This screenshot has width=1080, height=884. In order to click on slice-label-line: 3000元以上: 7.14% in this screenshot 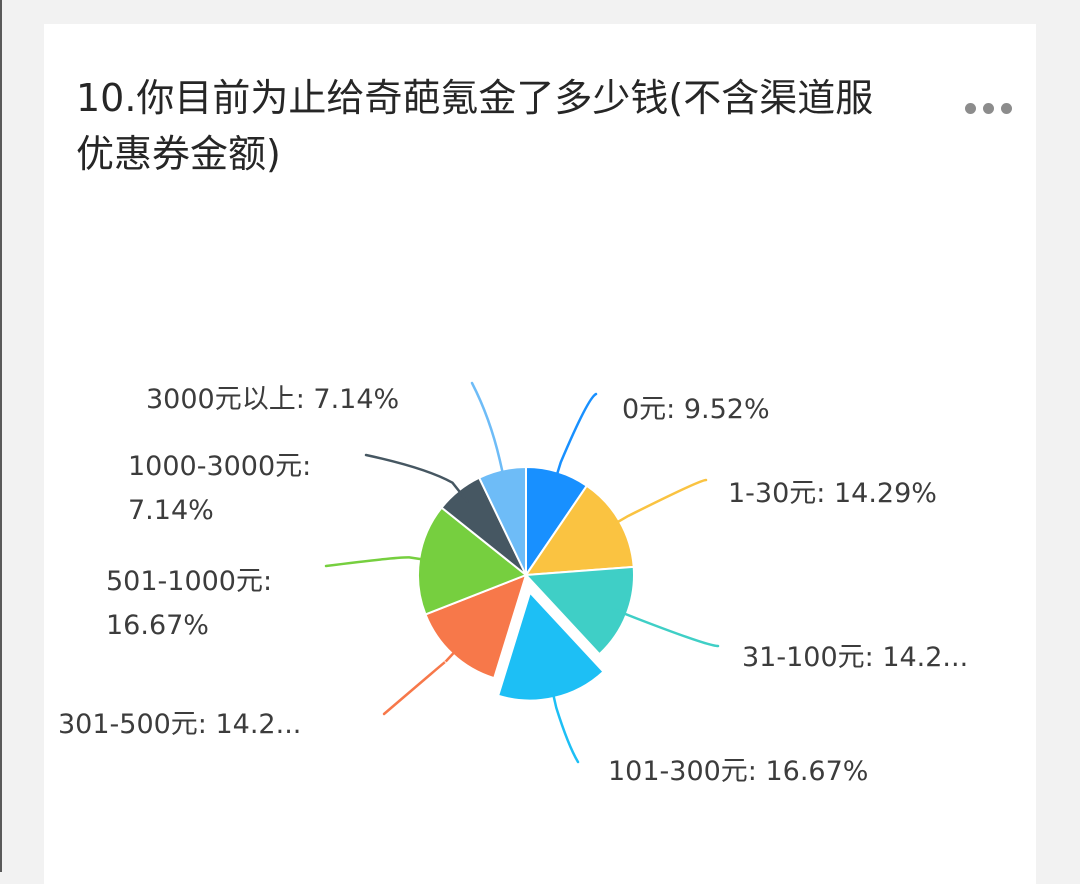, I will do `click(272, 399)`.